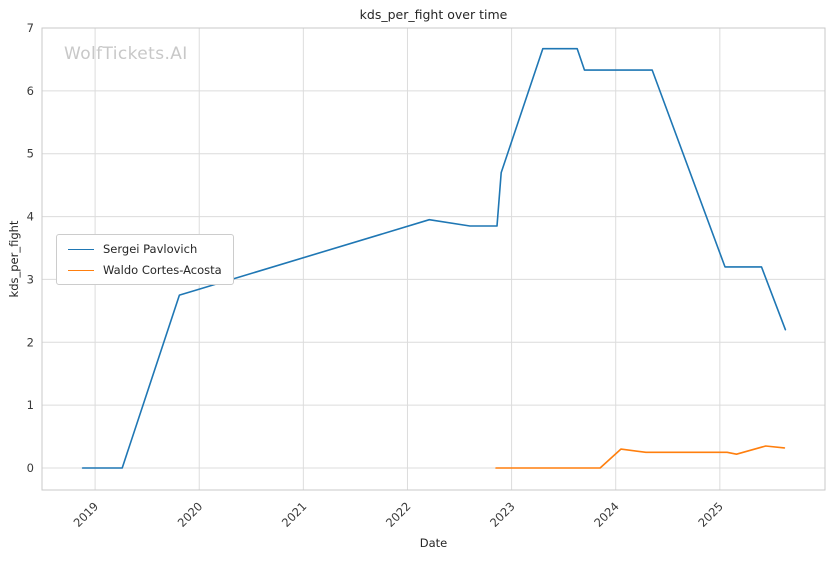  I want to click on x-tick-label: 2021, so click(294, 514).